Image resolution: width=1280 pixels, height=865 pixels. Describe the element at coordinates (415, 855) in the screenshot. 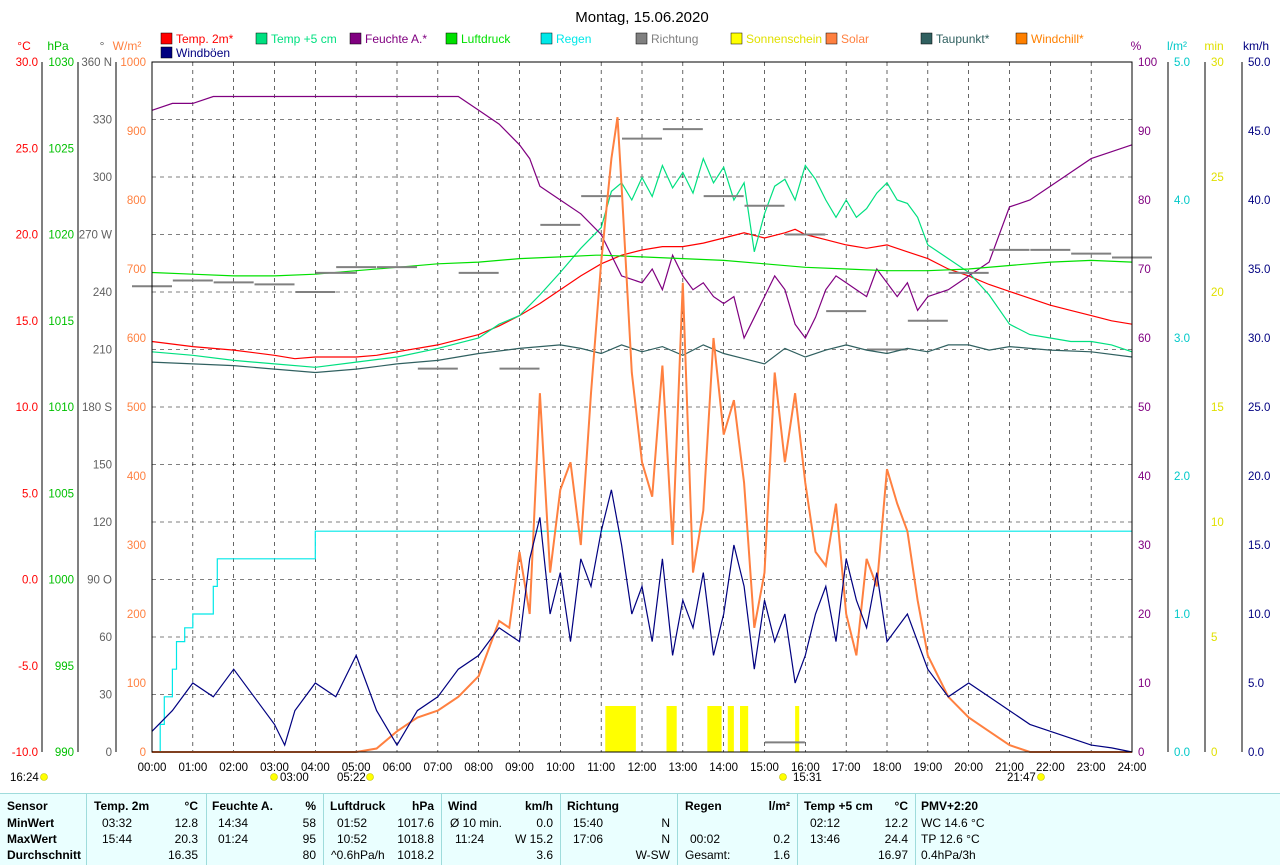

I see `pressure-avg: 1018.2` at that location.